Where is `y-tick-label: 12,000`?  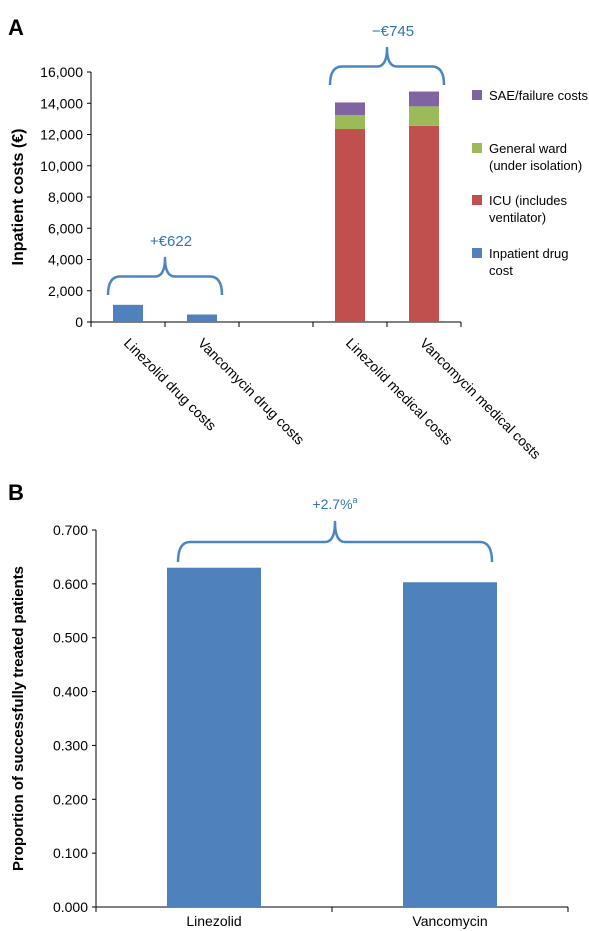
y-tick-label: 12,000 is located at coordinates (61, 135).